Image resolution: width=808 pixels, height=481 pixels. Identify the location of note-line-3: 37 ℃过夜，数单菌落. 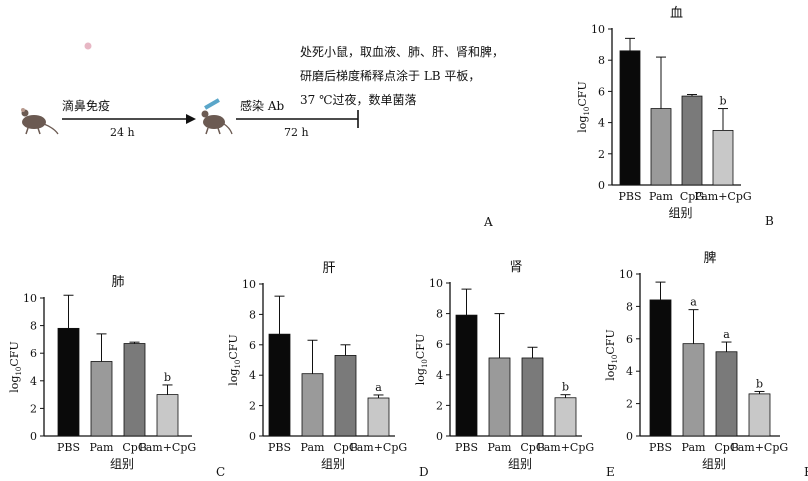
(358, 99).